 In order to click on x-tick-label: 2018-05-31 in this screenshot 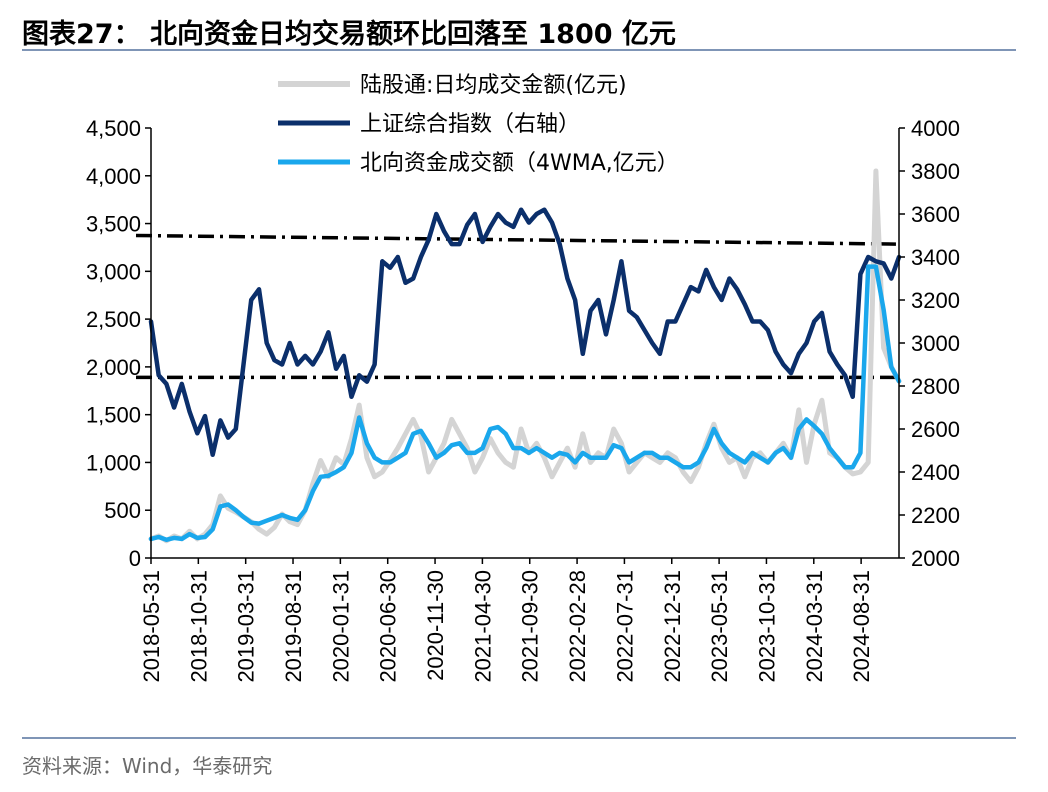, I will do `click(151, 626)`.